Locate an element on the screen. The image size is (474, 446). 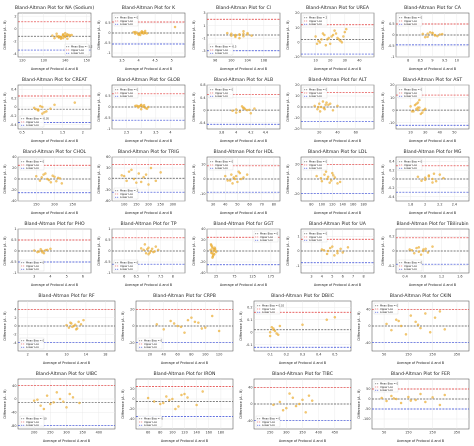
x-tick-label: 6 is located at coordinates (83, 277).